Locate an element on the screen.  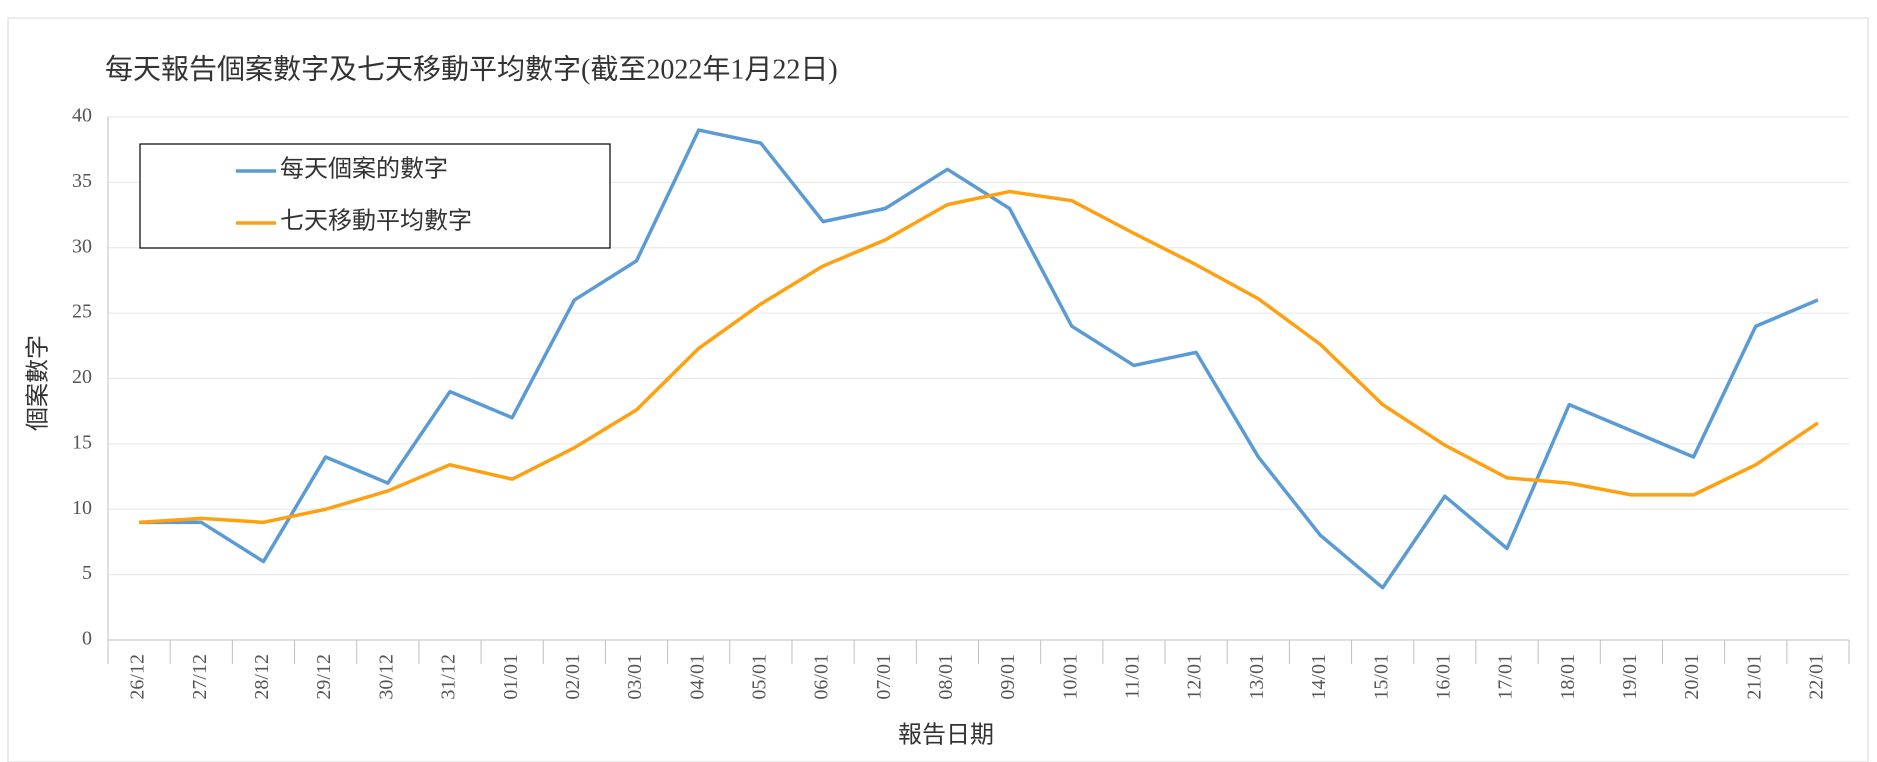
x-tick-label: 08/01 is located at coordinates (946, 677).